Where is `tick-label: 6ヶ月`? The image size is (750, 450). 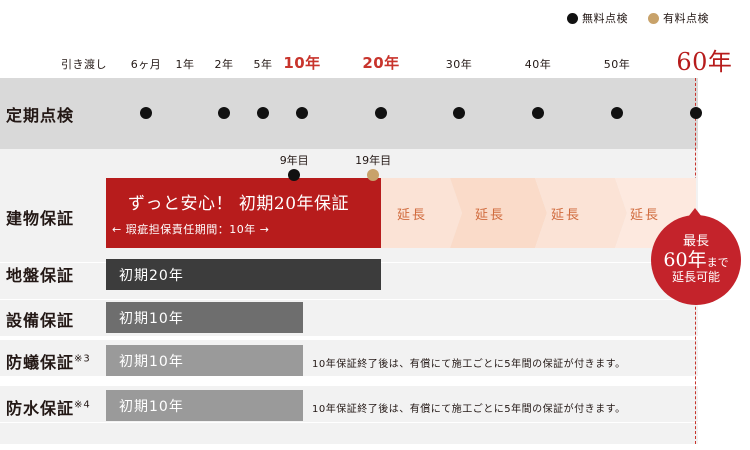 tick-label: 6ヶ月 is located at coordinates (146, 64).